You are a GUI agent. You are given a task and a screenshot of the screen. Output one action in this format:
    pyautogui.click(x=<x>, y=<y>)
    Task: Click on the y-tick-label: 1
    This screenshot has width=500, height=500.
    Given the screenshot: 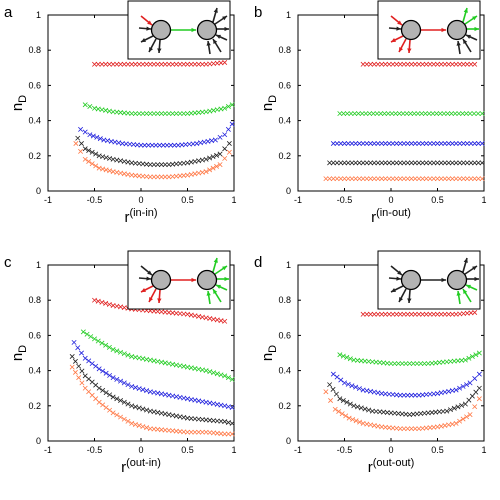 What is the action you would take?
    pyautogui.click(x=38, y=15)
    